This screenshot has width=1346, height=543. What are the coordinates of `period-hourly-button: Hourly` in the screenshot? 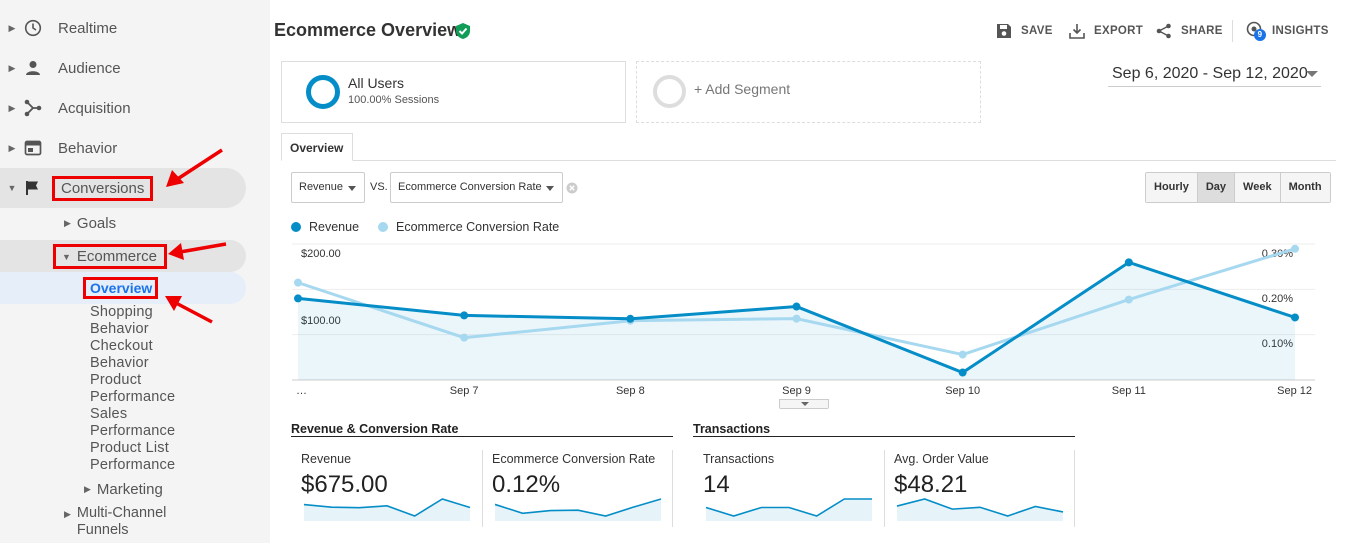 It's located at (1172, 187).